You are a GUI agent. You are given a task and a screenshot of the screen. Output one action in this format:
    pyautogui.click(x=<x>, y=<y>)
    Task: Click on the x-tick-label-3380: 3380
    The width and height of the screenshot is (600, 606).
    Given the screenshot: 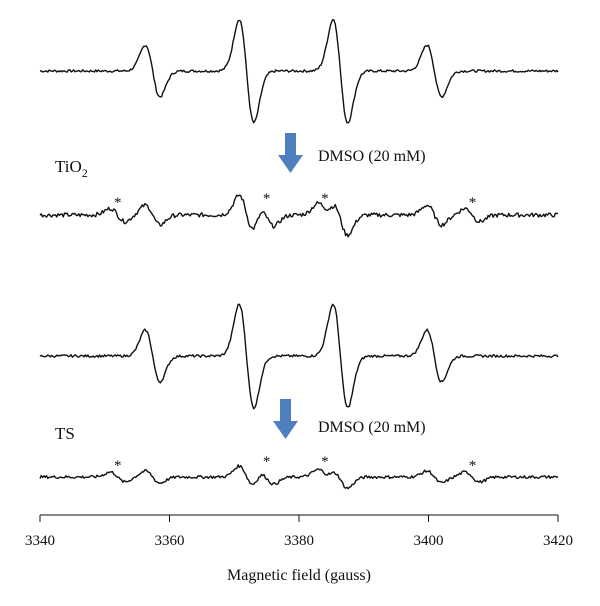 What is the action you would take?
    pyautogui.click(x=299, y=541)
    